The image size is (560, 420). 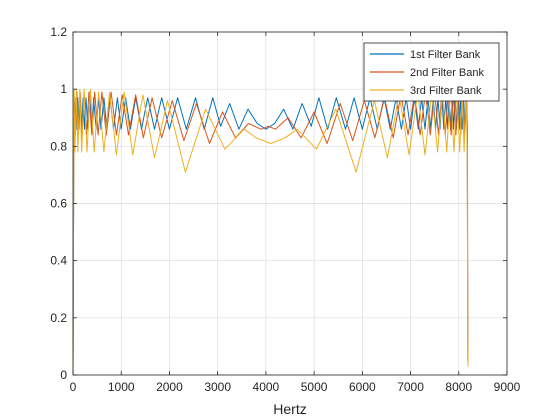 What do you see at coordinates (314, 387) in the screenshot?
I see `x-tick-label: 5000` at bounding box center [314, 387].